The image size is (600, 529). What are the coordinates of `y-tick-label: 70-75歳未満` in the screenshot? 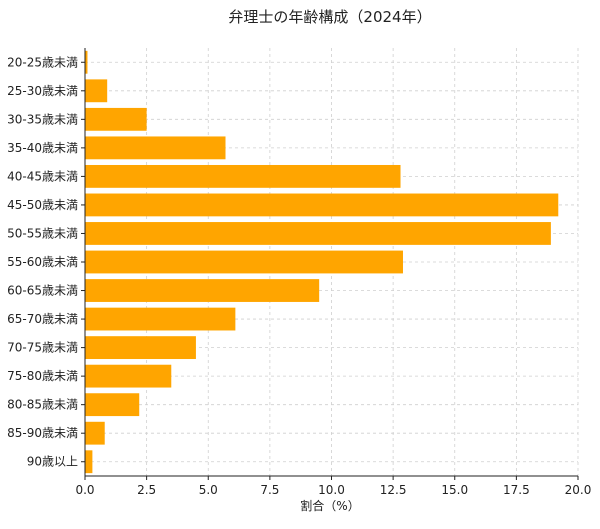 It's located at (42, 348).